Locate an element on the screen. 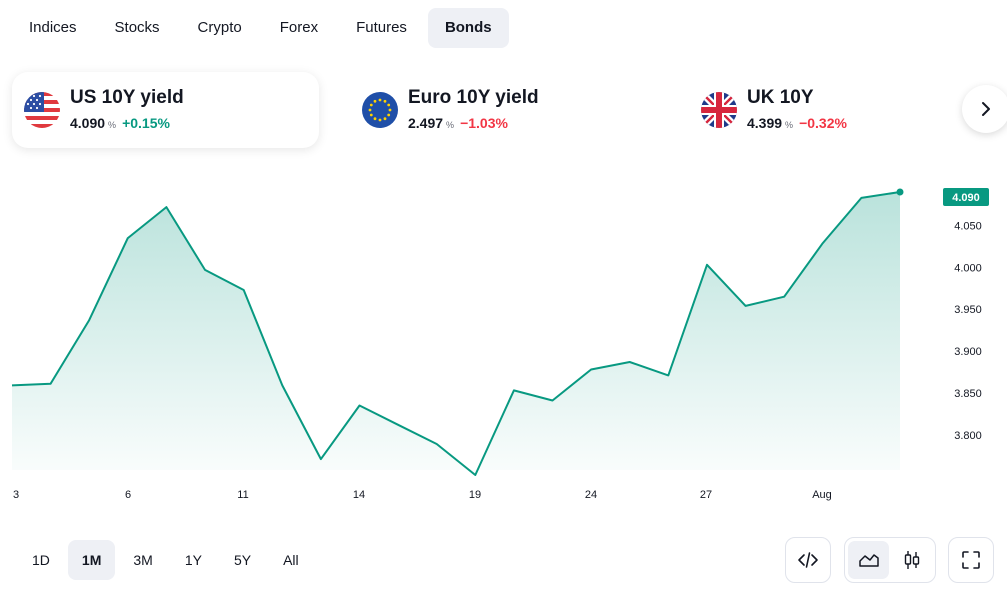 This screenshot has width=1007, height=603. symbol-card-uk10y: UK 10Y 4.399% −0.32% is located at coordinates (842, 110).